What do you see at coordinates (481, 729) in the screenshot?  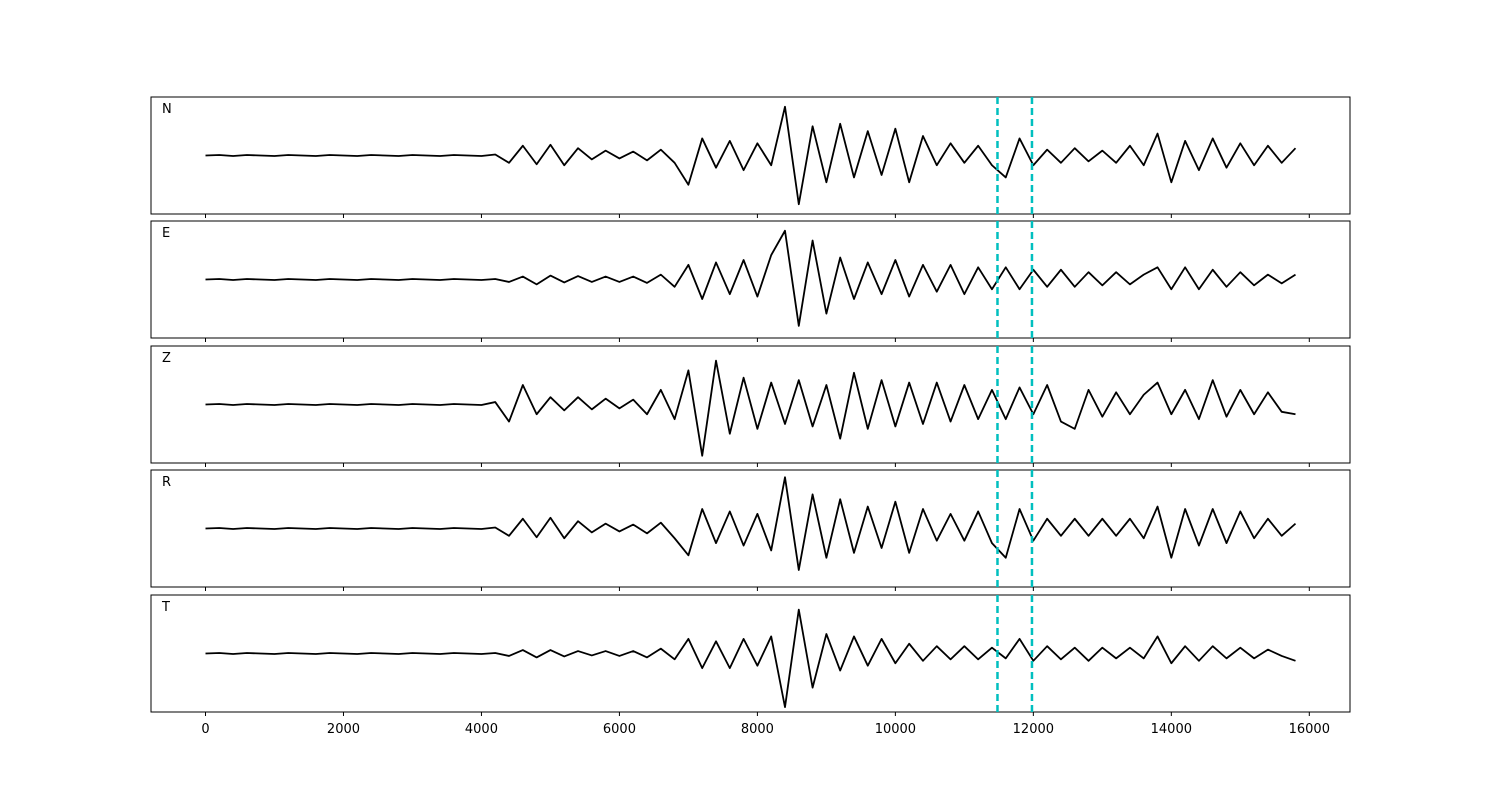 I see `x-tick-label: 4000` at bounding box center [481, 729].